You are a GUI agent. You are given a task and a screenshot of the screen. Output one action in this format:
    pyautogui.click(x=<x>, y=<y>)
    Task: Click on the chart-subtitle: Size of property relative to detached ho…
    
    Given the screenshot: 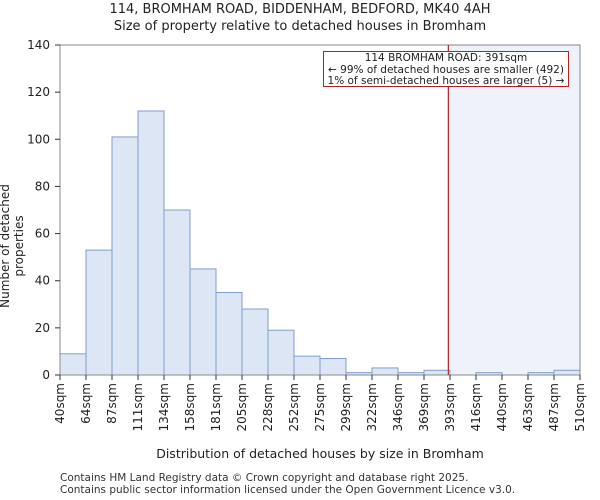 What is the action you would take?
    pyautogui.click(x=300, y=26)
    